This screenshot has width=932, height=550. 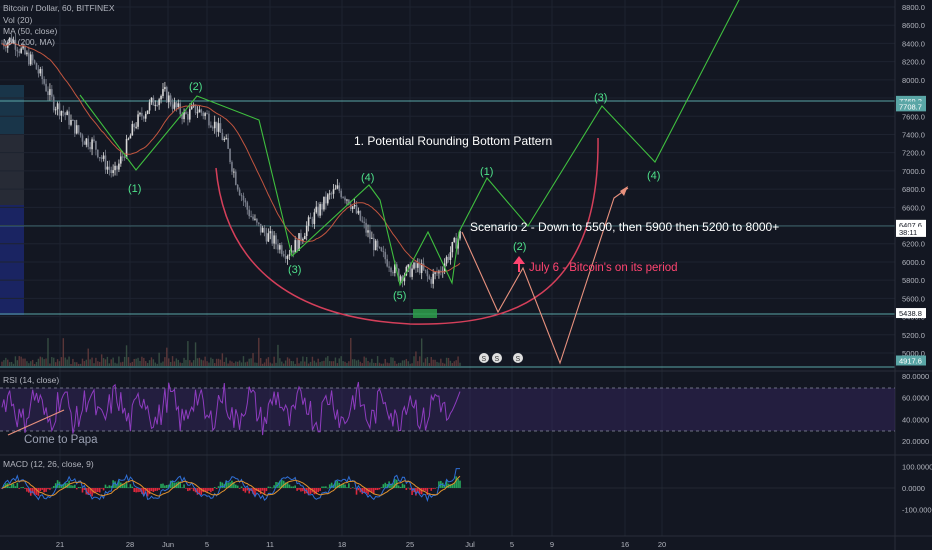 I want to click on time-tick-label: 9, so click(x=552, y=544).